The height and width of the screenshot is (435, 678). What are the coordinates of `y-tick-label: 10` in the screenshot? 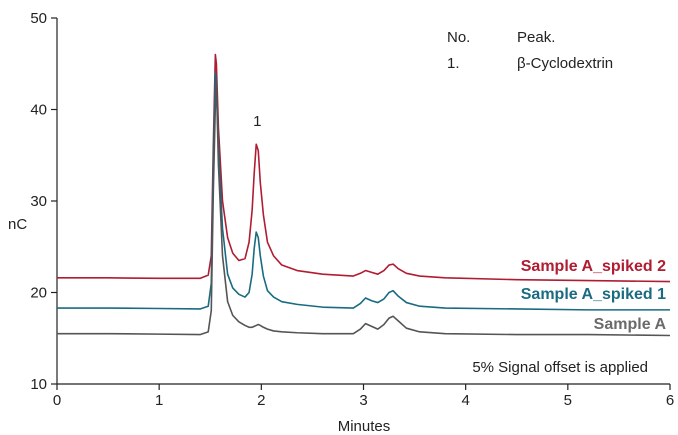 It's located at (38, 384).